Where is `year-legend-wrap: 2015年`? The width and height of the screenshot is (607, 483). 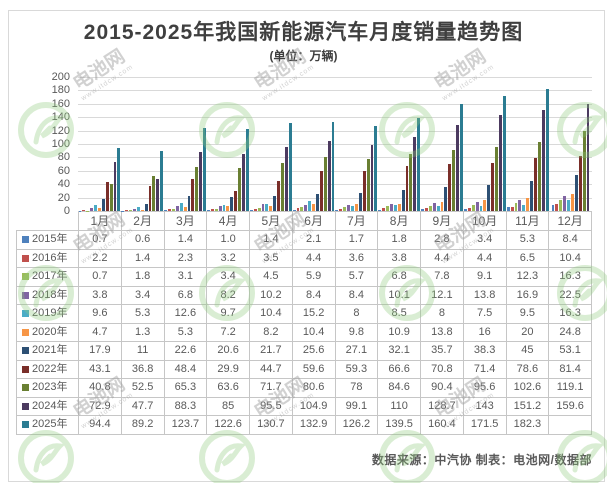 year-legend-wrap: 2015年 is located at coordinates (48, 239).